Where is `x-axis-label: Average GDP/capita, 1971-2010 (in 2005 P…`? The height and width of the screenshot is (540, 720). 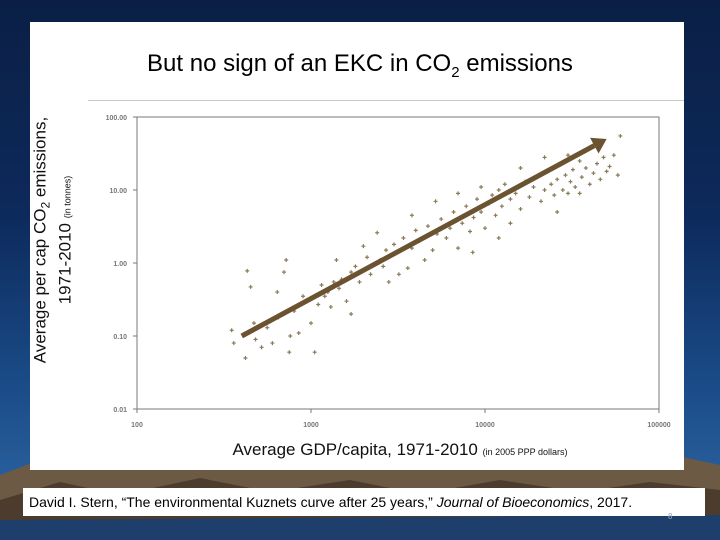
x-axis-label: Average GDP/capita, 1971-2010 (in 2005 P… is located at coordinates (400, 449).